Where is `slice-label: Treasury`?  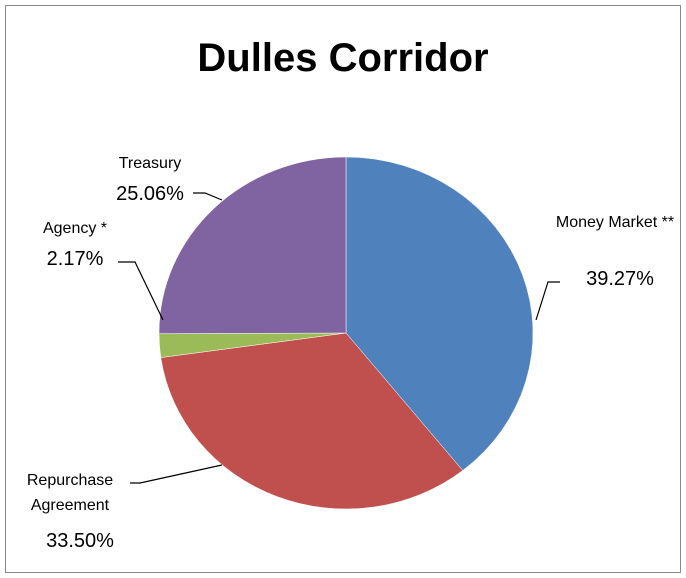 slice-label: Treasury is located at coordinates (150, 163).